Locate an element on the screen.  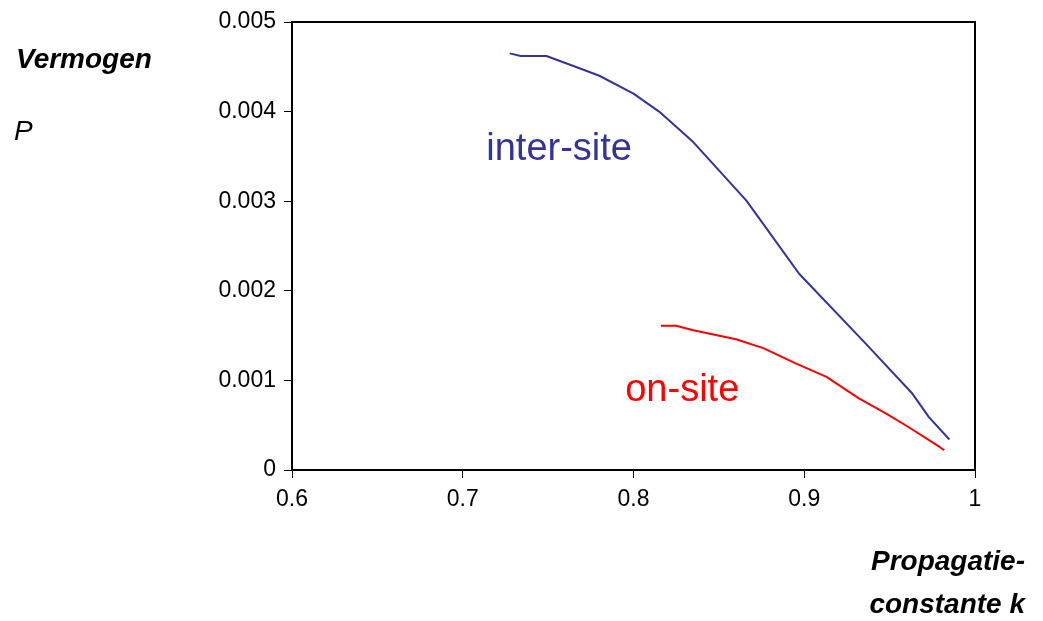
x-tick-label: 0.8 is located at coordinates (633, 498).